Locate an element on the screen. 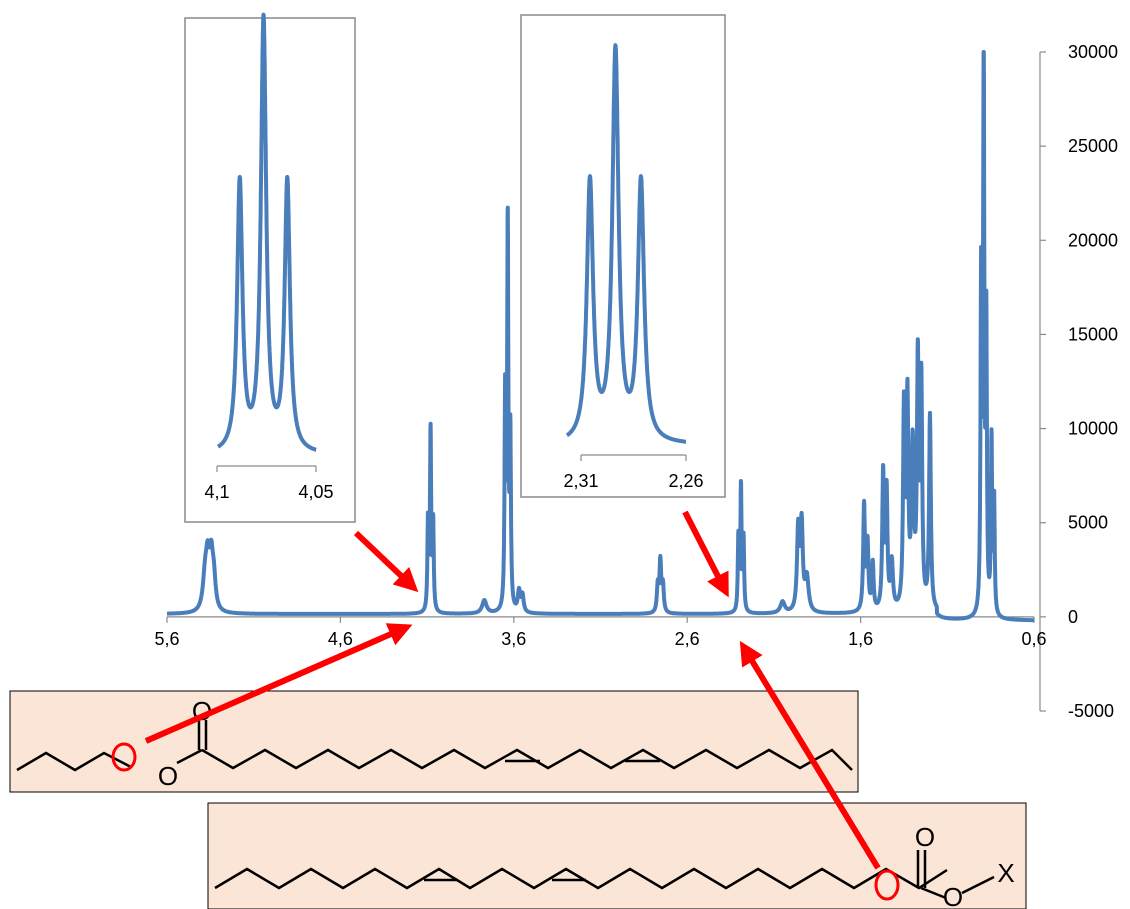  highlight-circle-alpha-ch2 is located at coordinates (887, 885).